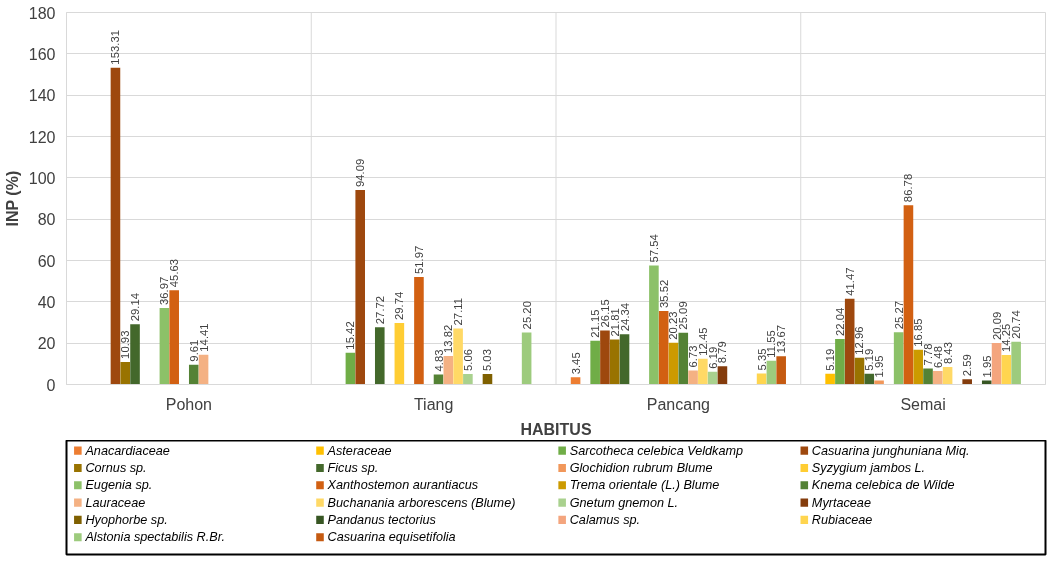  I want to click on data-label: 86.78, so click(908, 188).